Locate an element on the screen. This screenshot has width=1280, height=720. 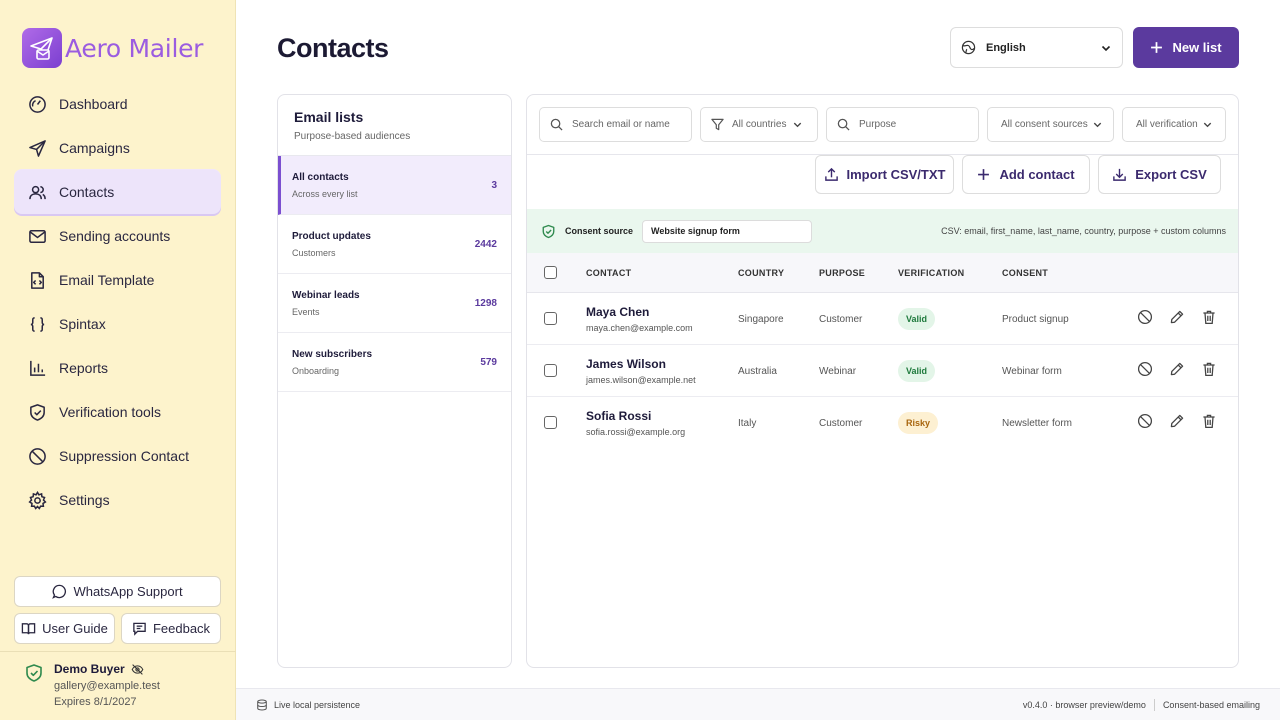
purpose-input: Purpose is located at coordinates (902, 124).